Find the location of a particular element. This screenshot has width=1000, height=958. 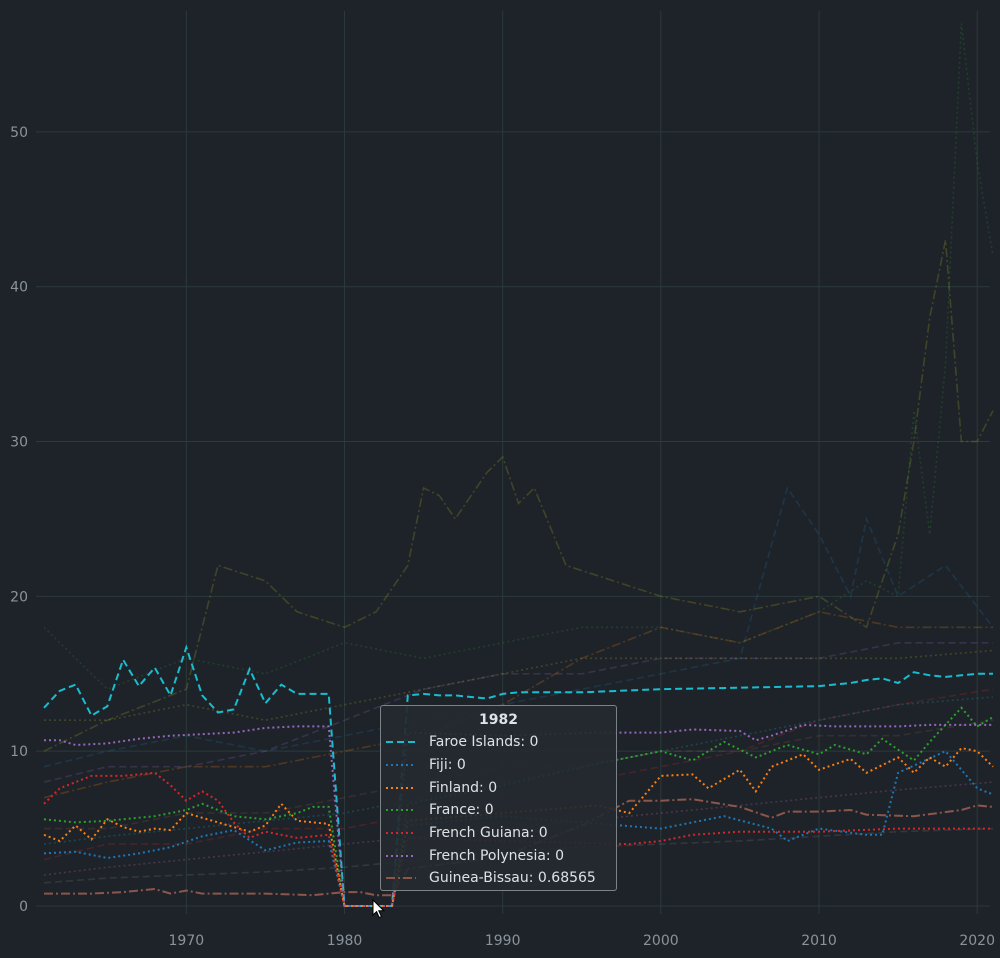

tooltip-entry-label: French Guiana: 0 is located at coordinates (488, 833).